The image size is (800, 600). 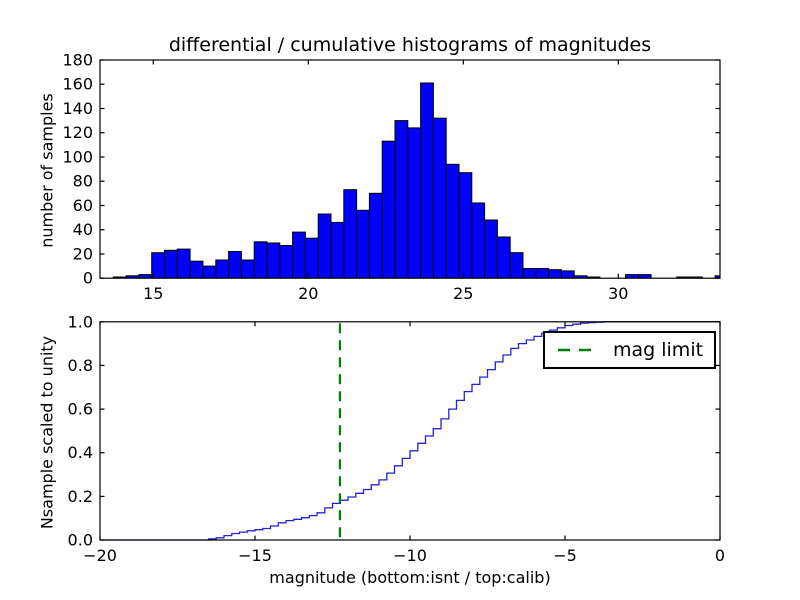 What do you see at coordinates (77, 60) in the screenshot?
I see `y-tick-label: 180` at bounding box center [77, 60].